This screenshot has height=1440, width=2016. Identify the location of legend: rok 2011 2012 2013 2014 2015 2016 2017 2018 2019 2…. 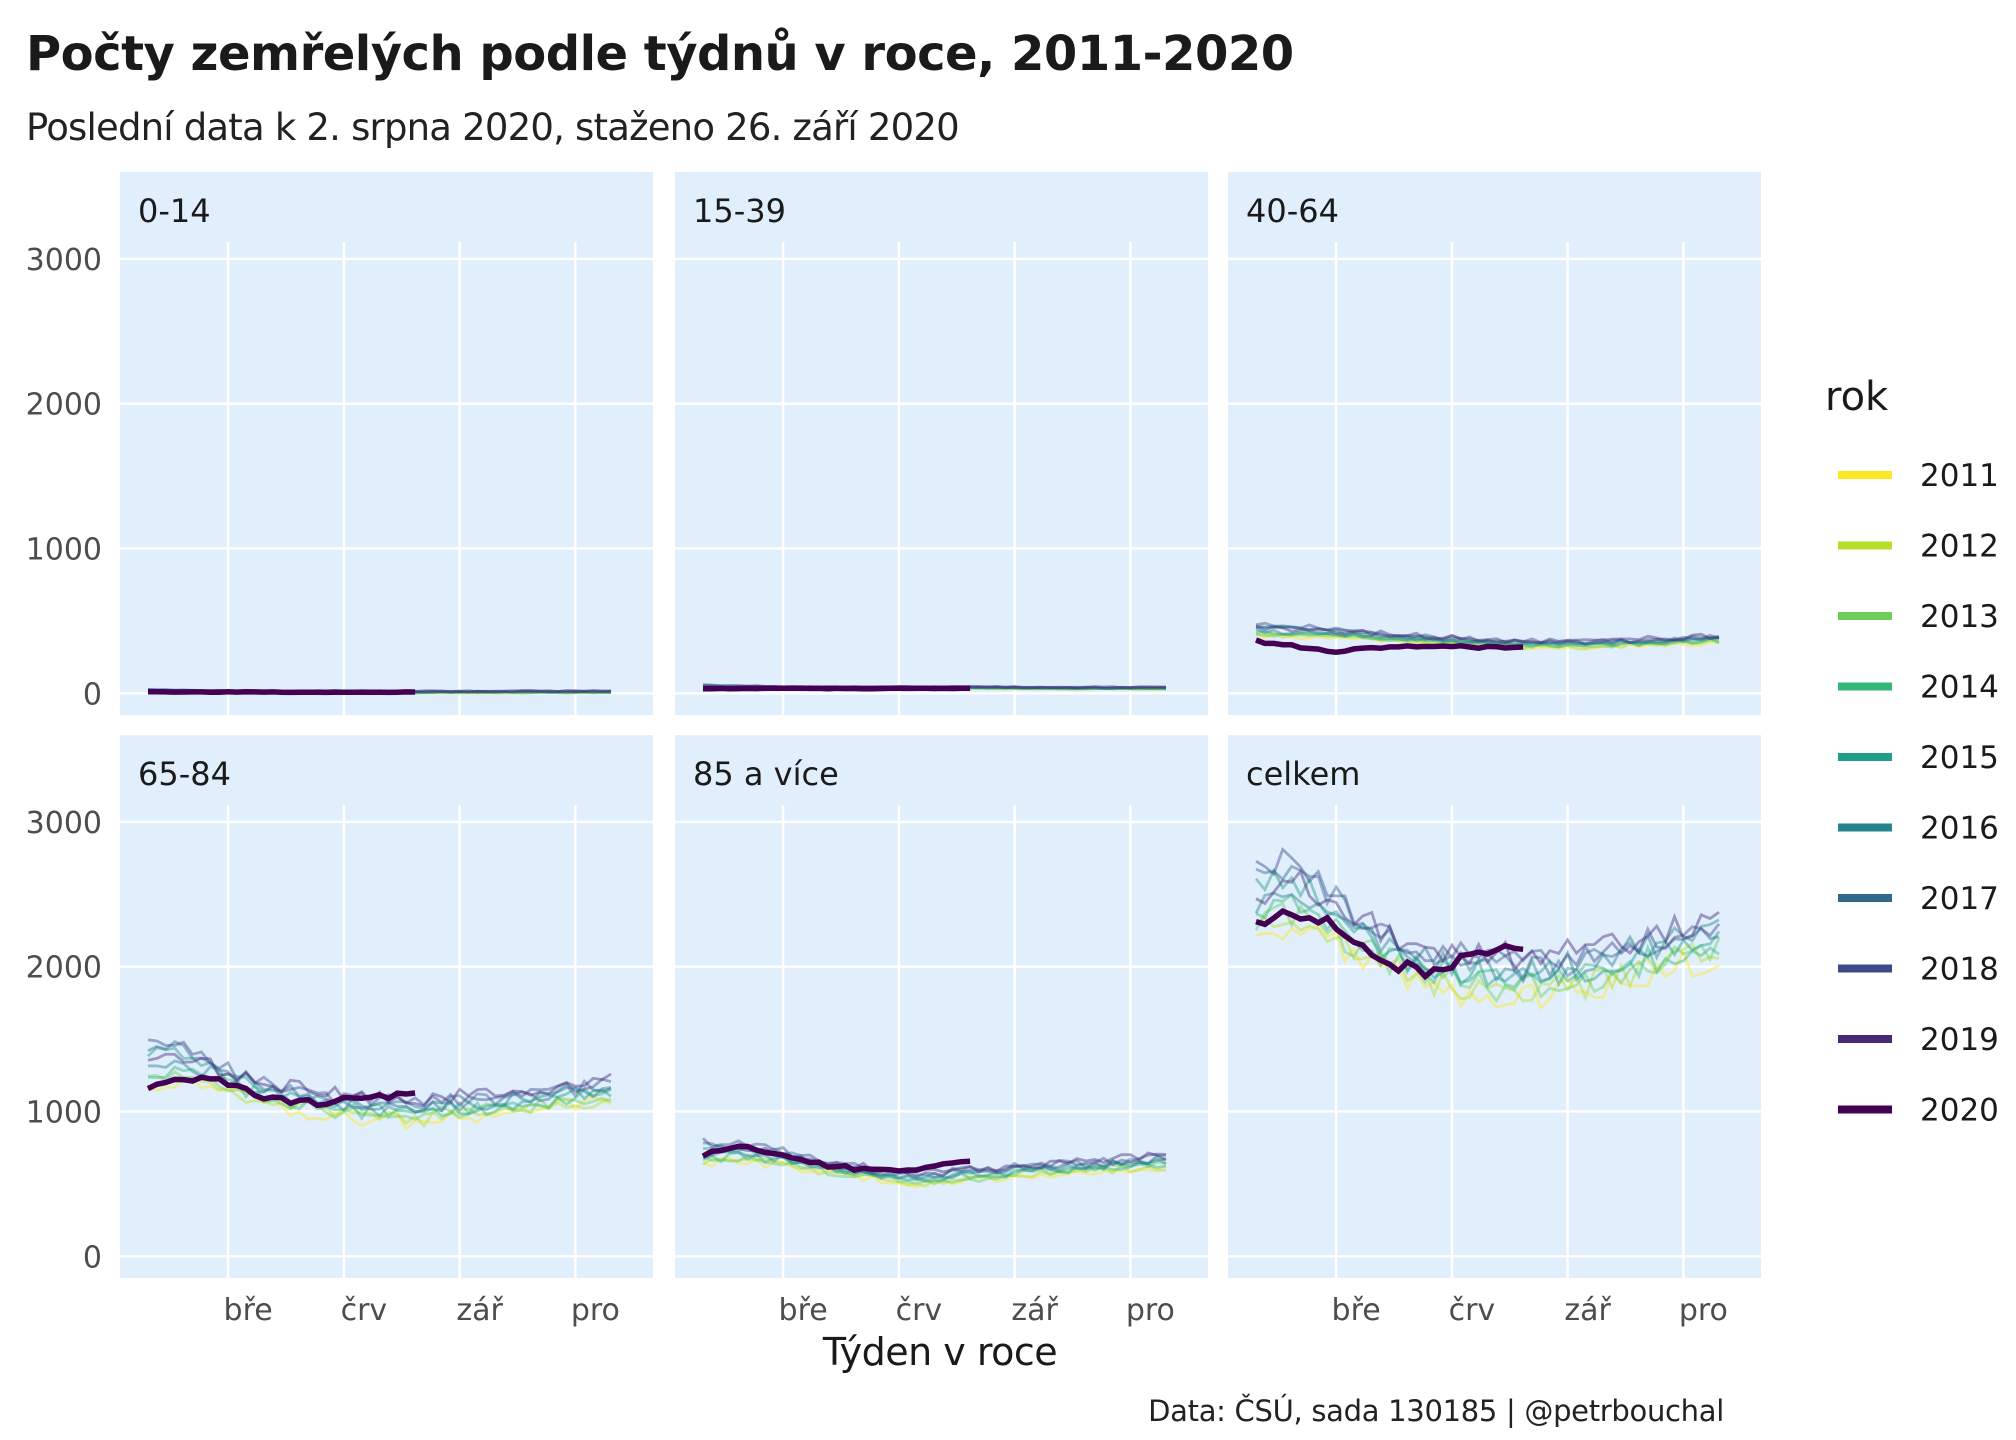
(1912, 751).